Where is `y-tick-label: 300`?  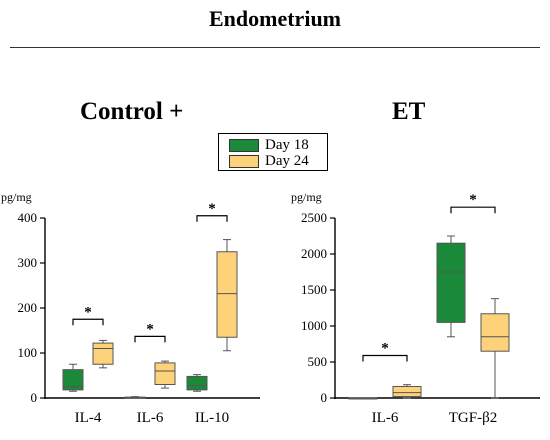
y-tick-label: 300 is located at coordinates (28, 262).